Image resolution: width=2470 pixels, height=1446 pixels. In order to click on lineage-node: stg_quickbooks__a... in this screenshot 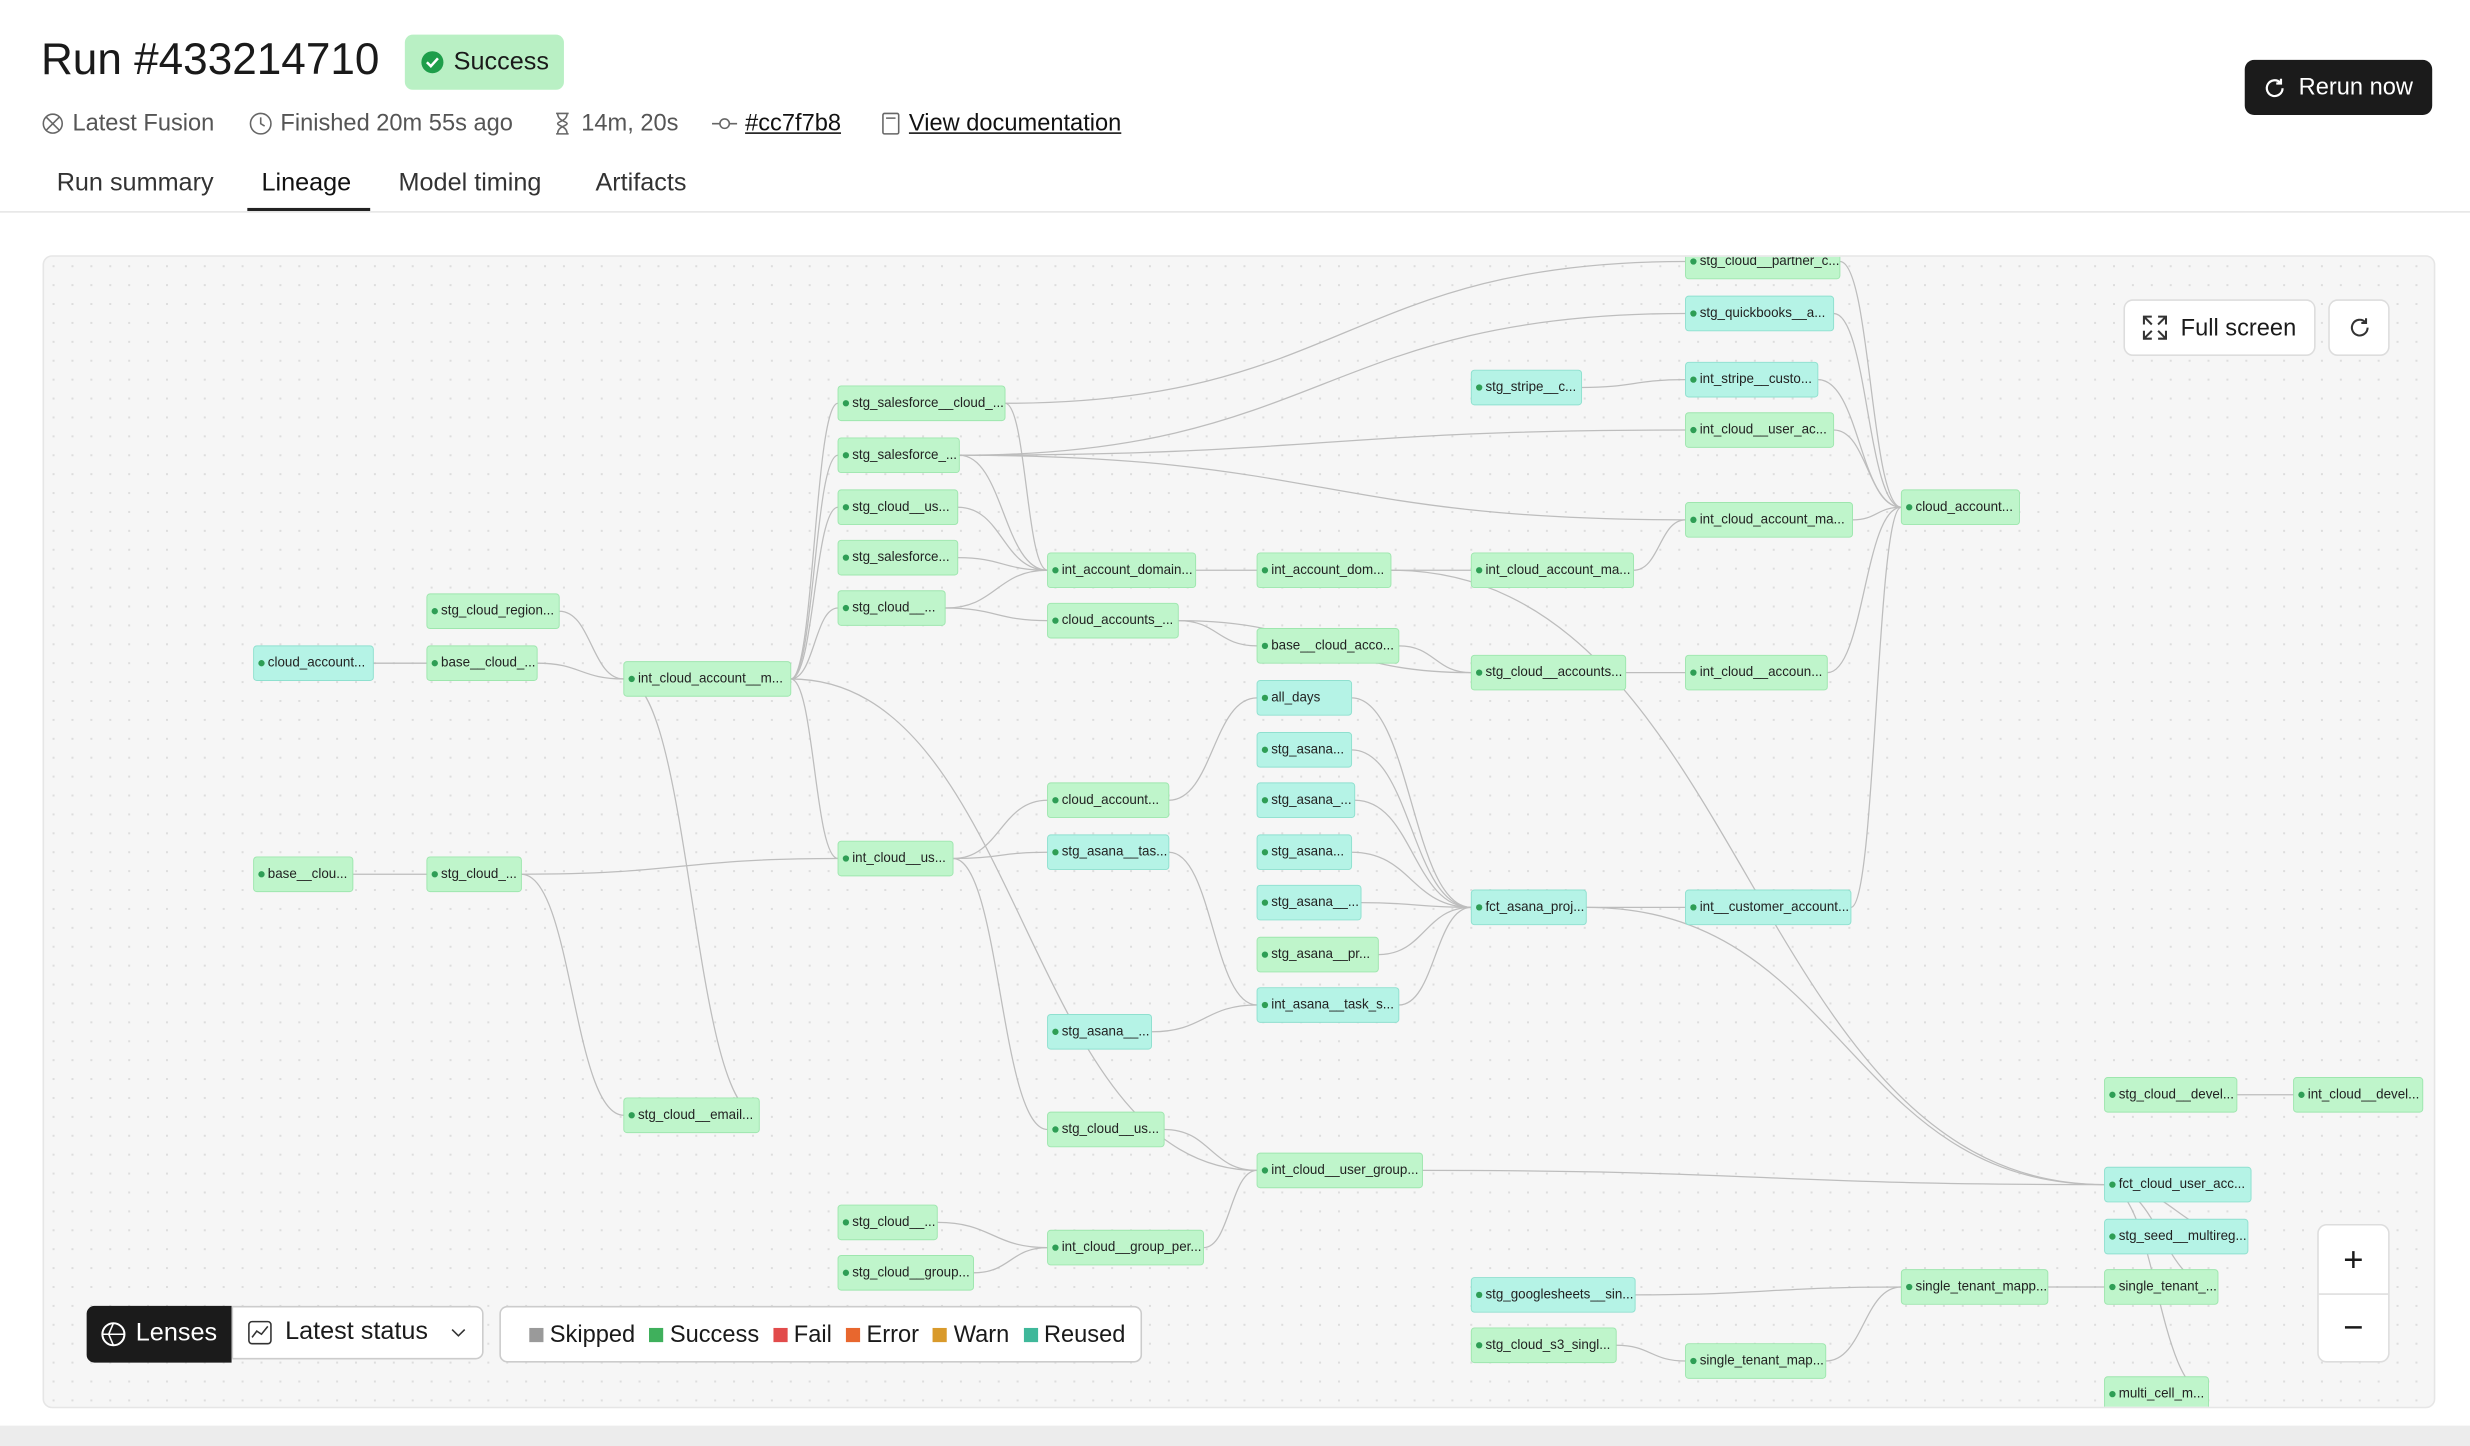, I will do `click(1760, 313)`.